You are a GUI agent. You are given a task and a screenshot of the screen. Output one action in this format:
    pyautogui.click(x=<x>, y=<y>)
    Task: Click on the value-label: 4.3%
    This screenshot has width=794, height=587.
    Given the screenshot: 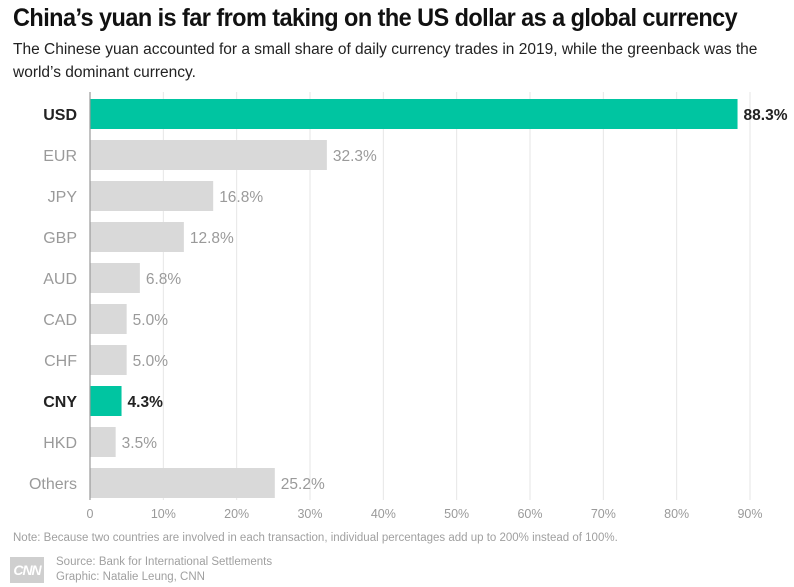 What is the action you would take?
    pyautogui.click(x=146, y=402)
    